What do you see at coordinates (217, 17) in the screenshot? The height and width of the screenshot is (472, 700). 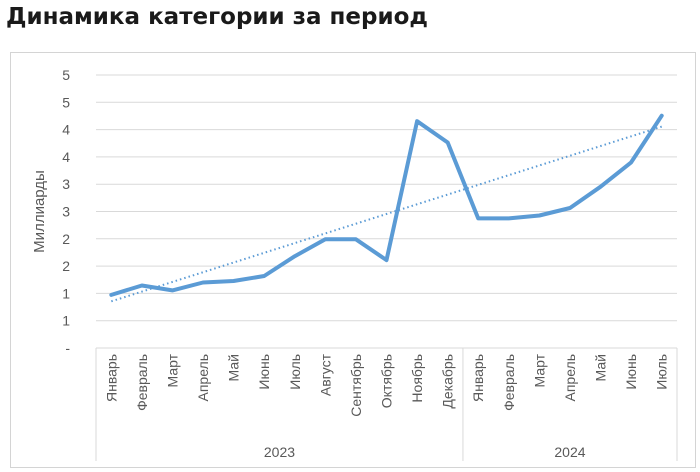 I see `page-title: Динамика категории за период` at bounding box center [217, 17].